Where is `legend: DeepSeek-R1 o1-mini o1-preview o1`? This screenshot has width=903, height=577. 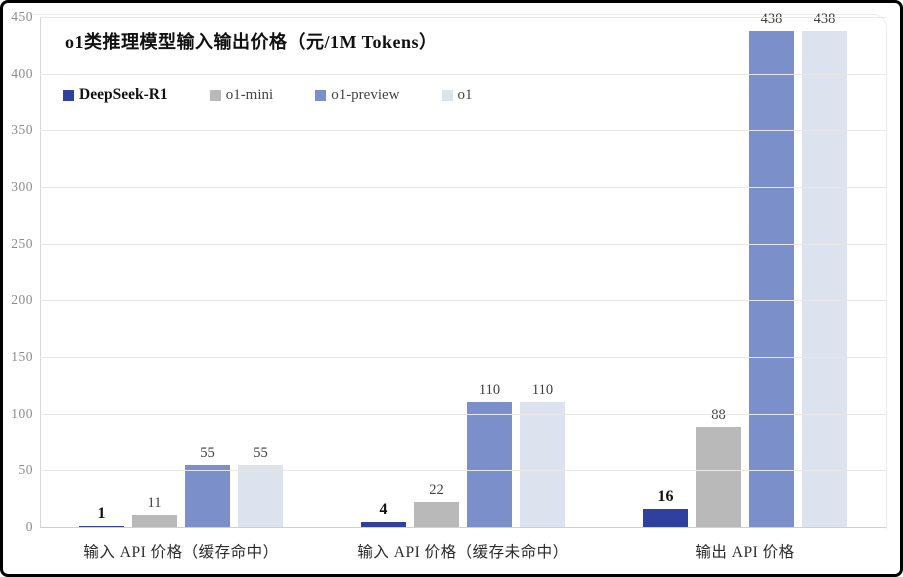 legend: DeepSeek-R1 o1-mini o1-preview o1 is located at coordinates (268, 95).